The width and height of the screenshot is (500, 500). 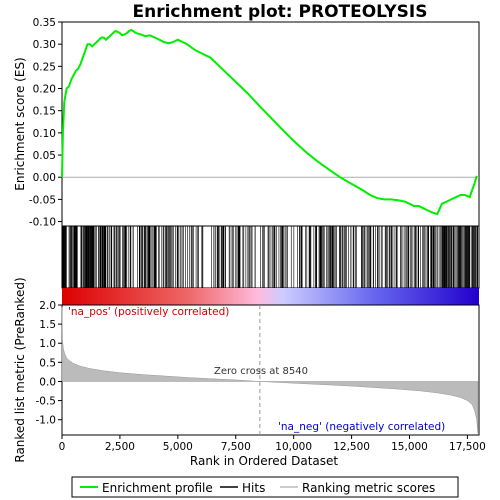 I want to click on x-tick-label: 15,000, so click(x=409, y=447).